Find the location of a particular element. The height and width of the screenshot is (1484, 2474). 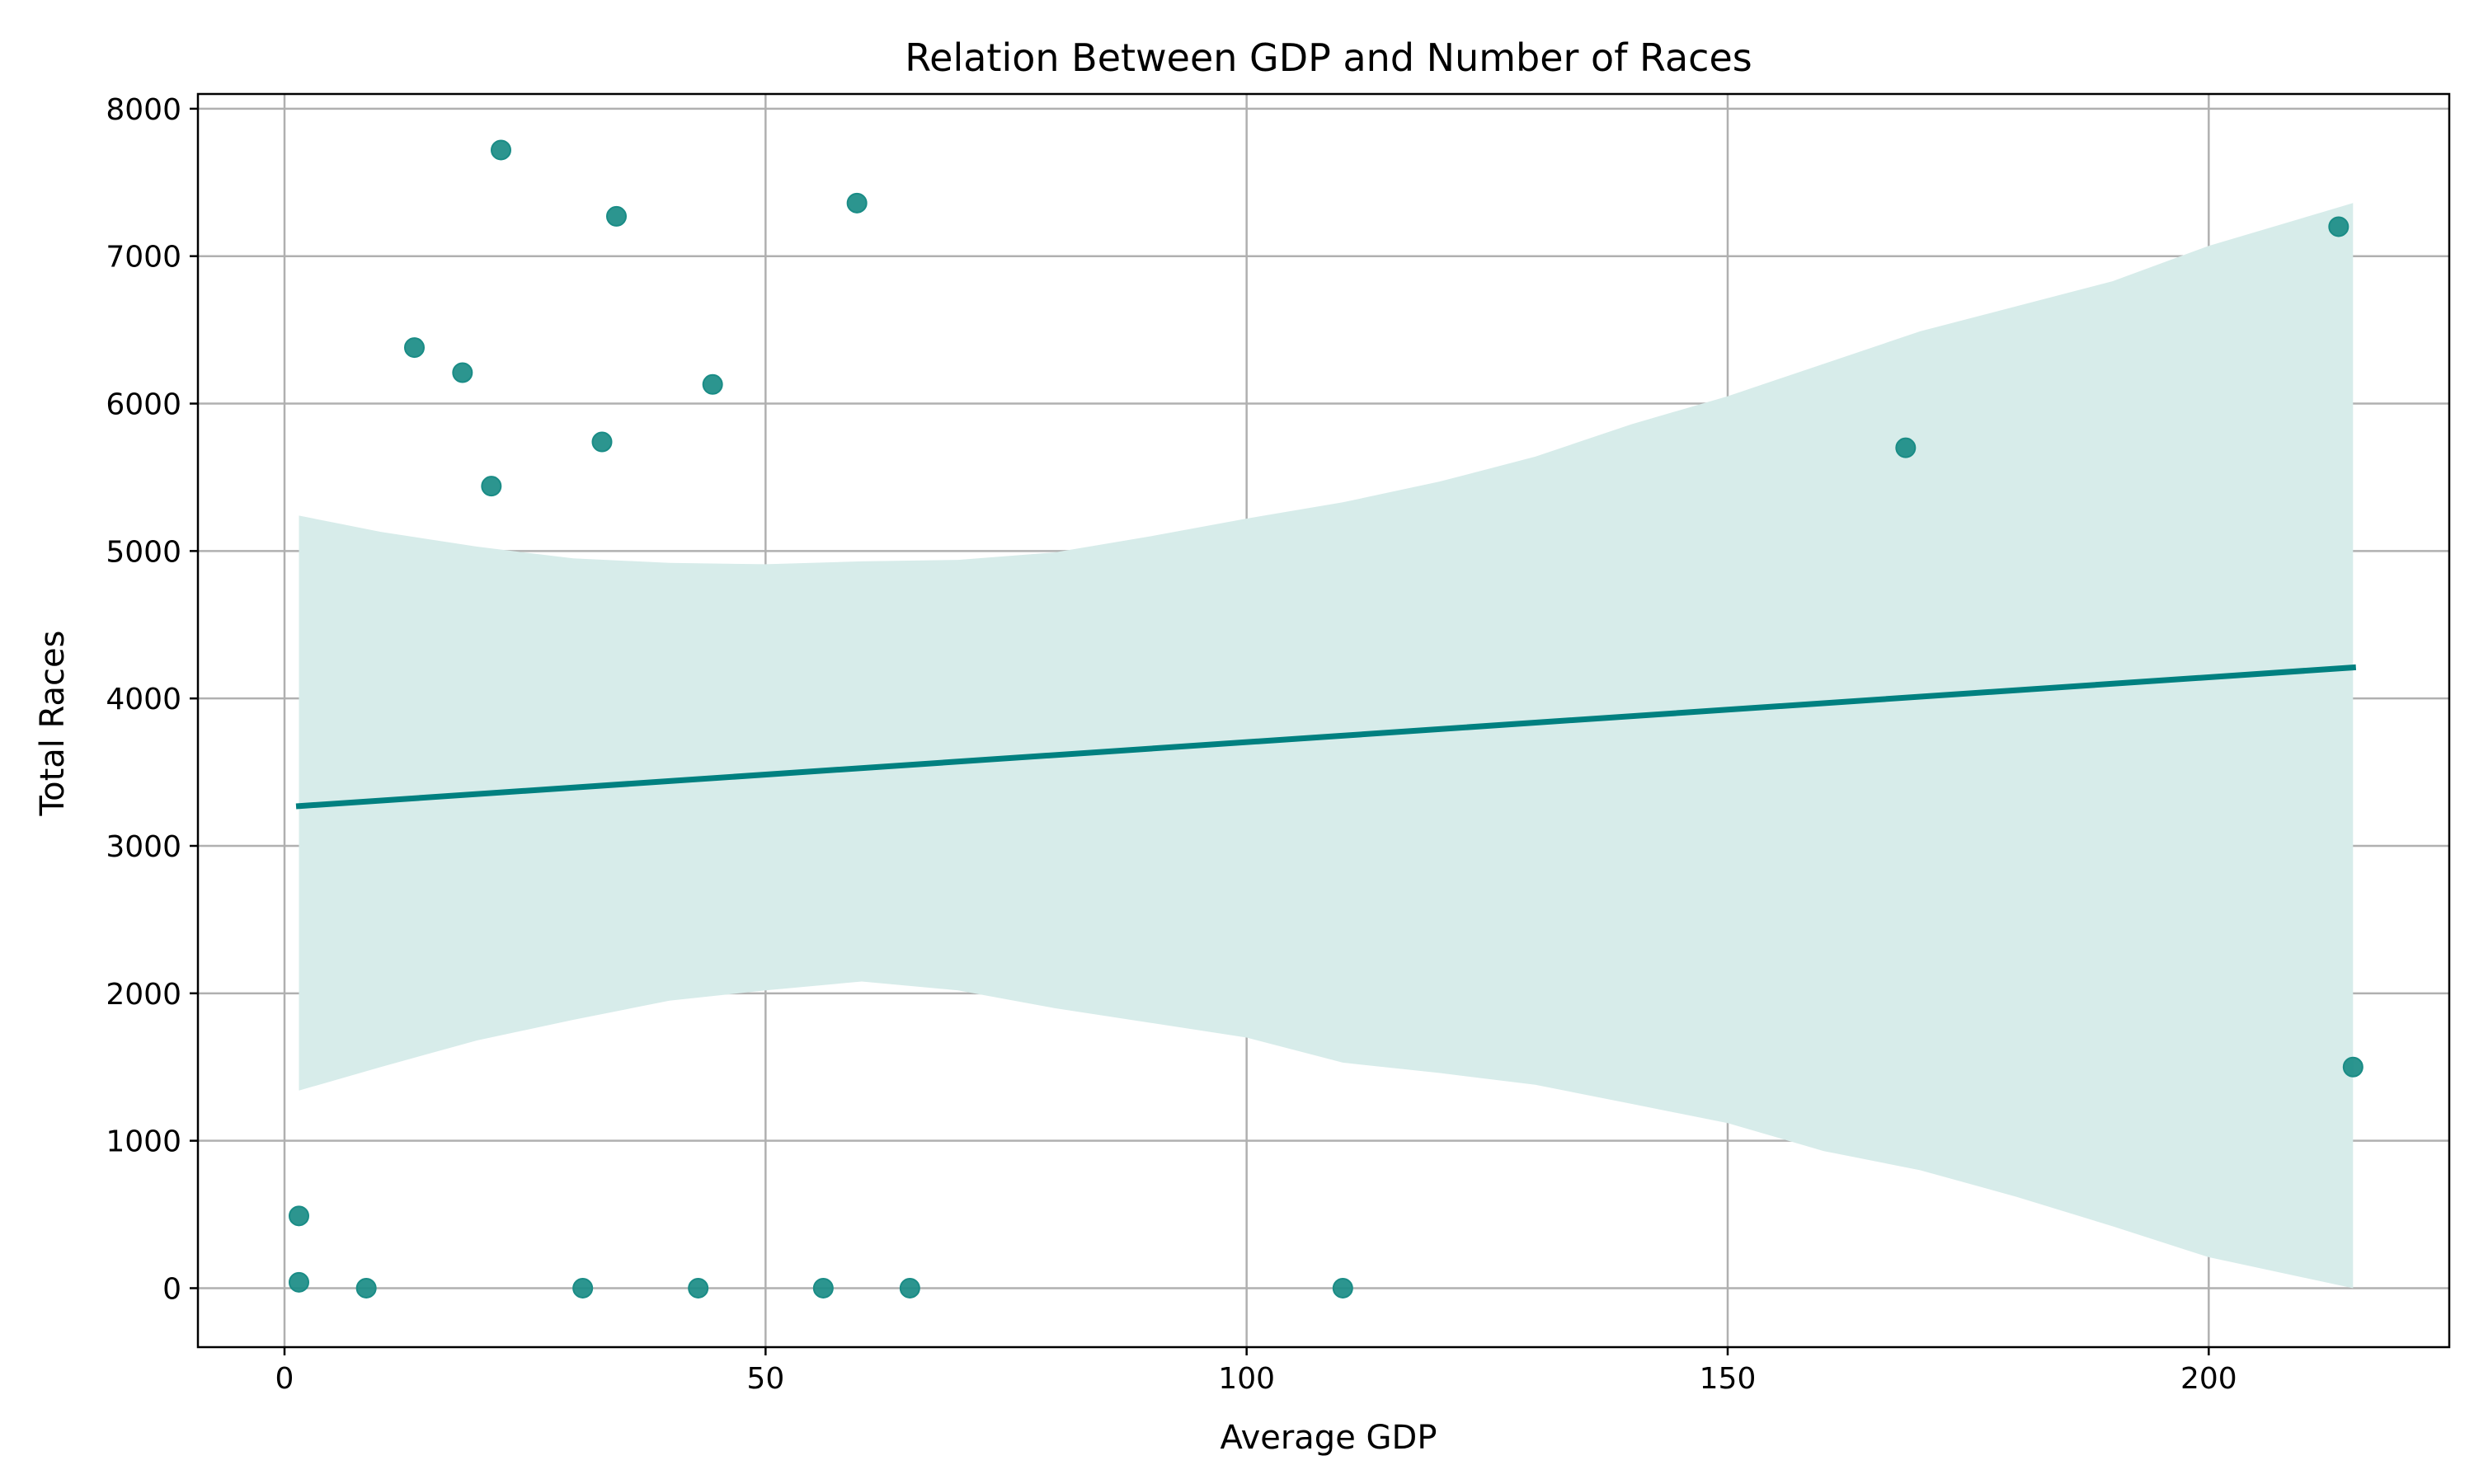

regression-line is located at coordinates (1326, 737).